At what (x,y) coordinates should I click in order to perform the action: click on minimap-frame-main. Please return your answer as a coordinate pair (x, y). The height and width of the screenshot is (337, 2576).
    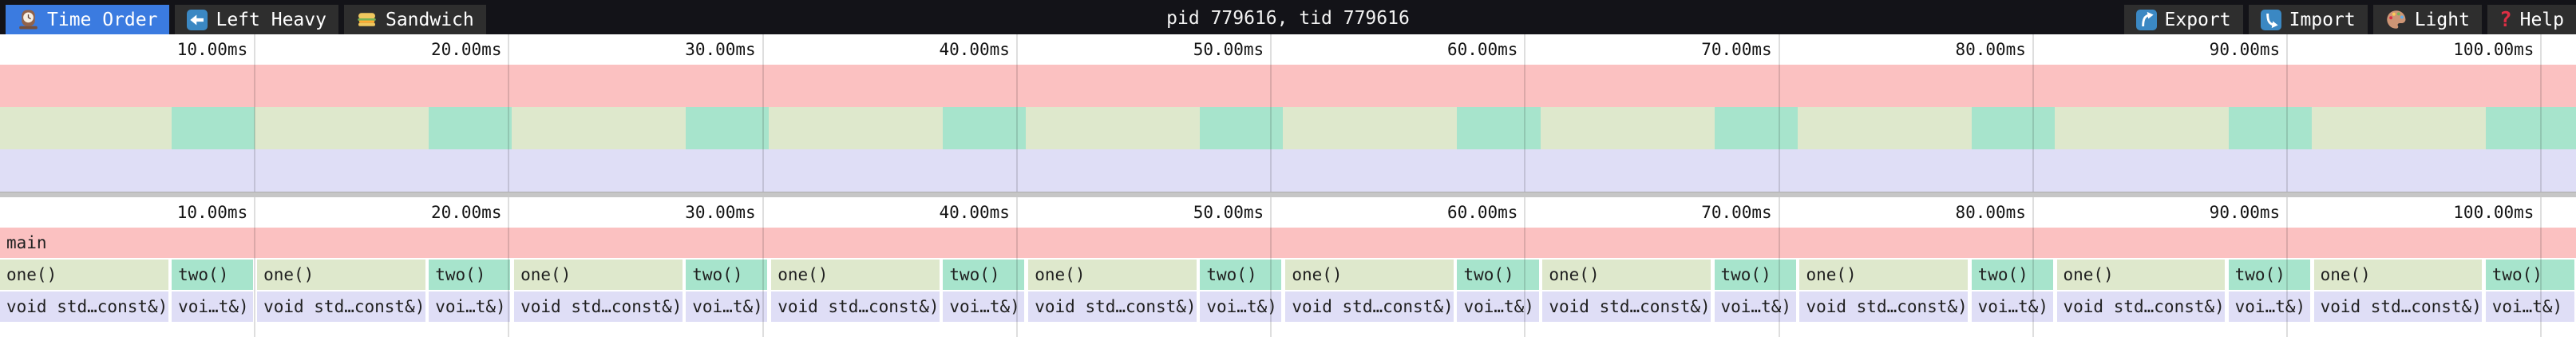
    Looking at the image, I should click on (1288, 86).